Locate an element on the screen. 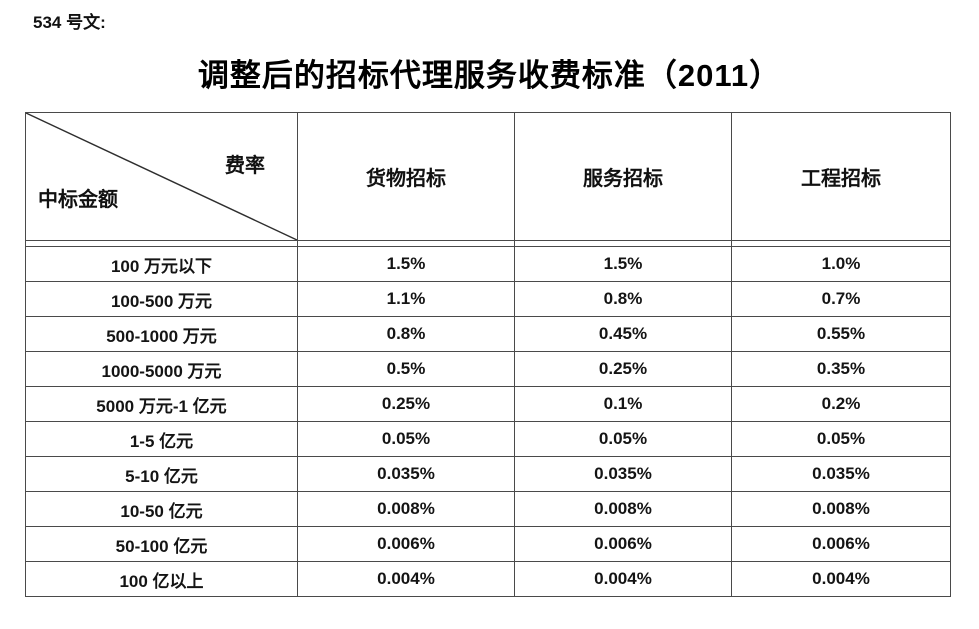 The width and height of the screenshot is (979, 629). table-row: 5-10 亿元 0.035% 0.035% 0.035% is located at coordinates (488, 474).